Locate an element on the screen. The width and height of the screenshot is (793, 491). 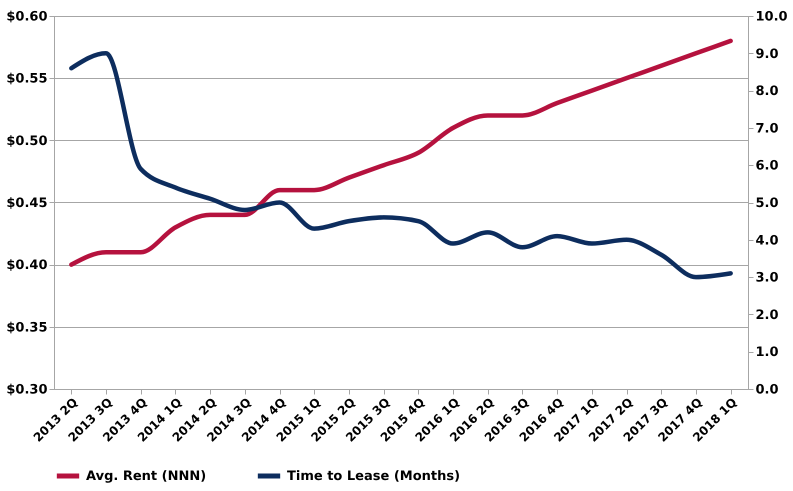
y-tick-label: $0.45 is located at coordinates (27, 203).